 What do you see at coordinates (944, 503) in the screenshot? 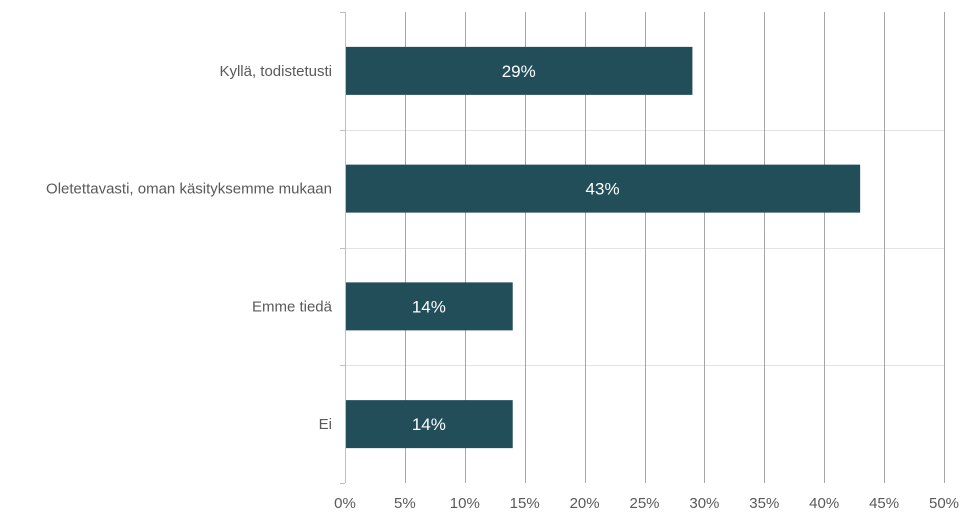
I see `x-tick-label: 50%` at bounding box center [944, 503].